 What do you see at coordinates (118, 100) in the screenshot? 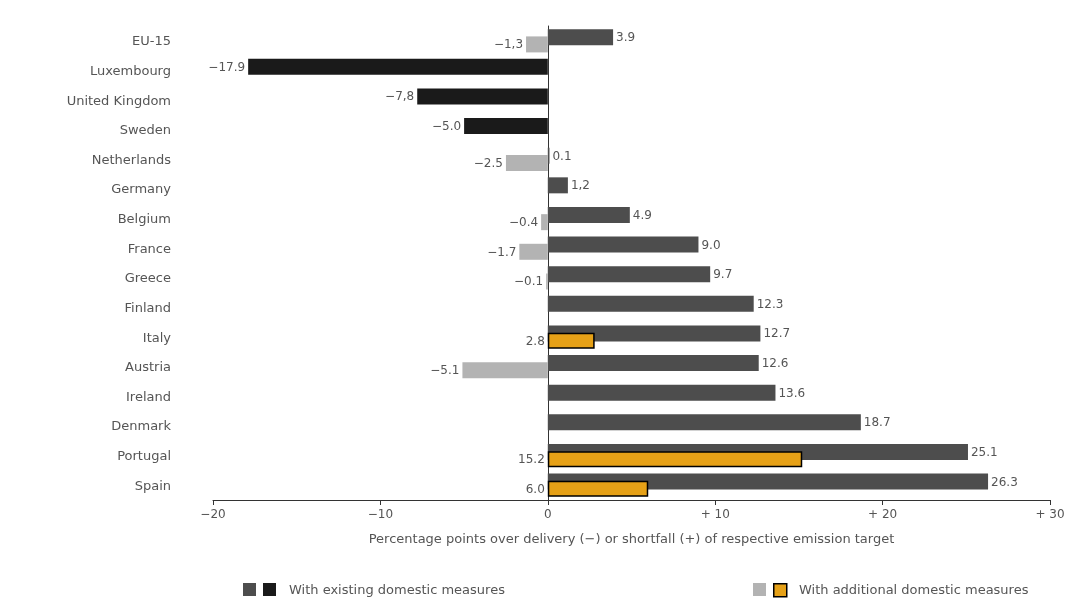
I see `y-tick-label: United Kingdom` at bounding box center [118, 100].